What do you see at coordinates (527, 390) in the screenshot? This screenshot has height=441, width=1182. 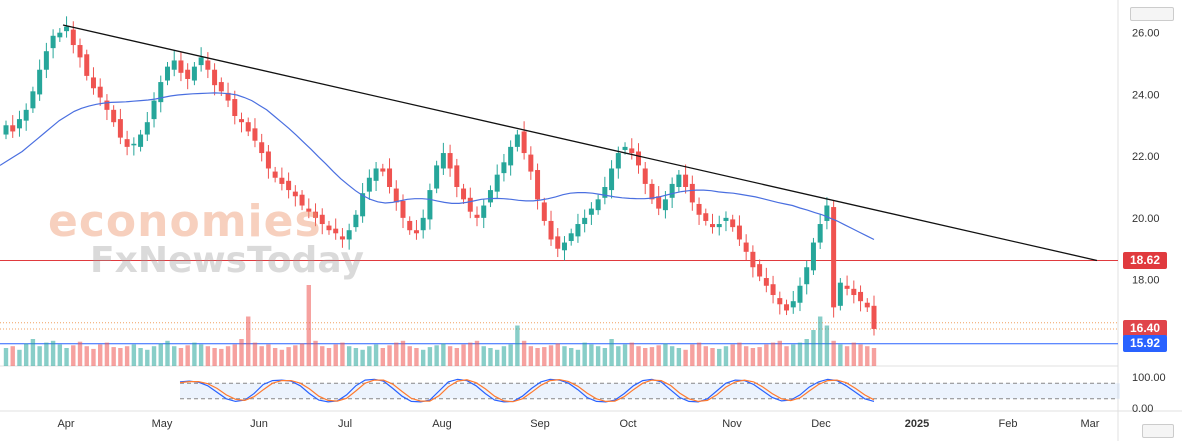 I see `oscillator-k-line` at bounding box center [527, 390].